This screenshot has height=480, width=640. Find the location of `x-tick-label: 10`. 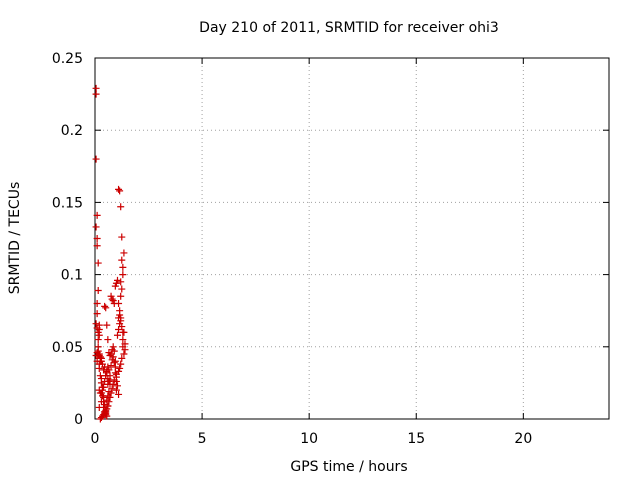

x-tick-label: 10 is located at coordinates (309, 439).